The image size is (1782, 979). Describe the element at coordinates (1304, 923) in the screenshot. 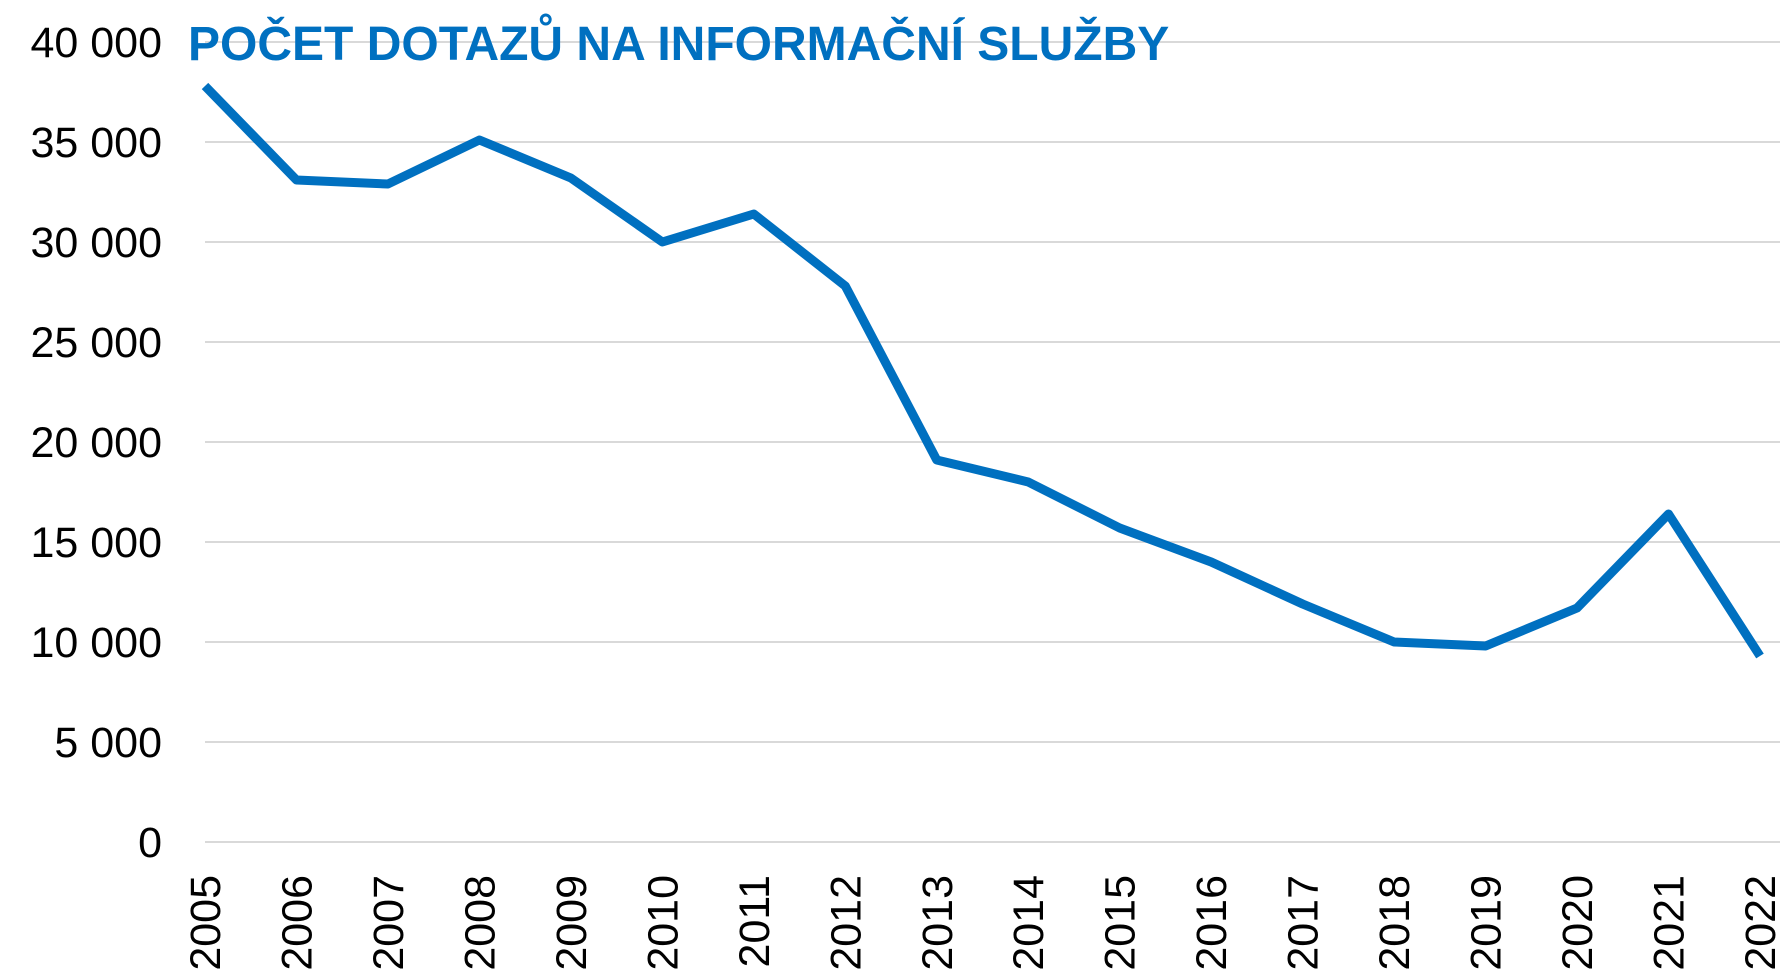

I see `x-tick-label: 2017` at that location.